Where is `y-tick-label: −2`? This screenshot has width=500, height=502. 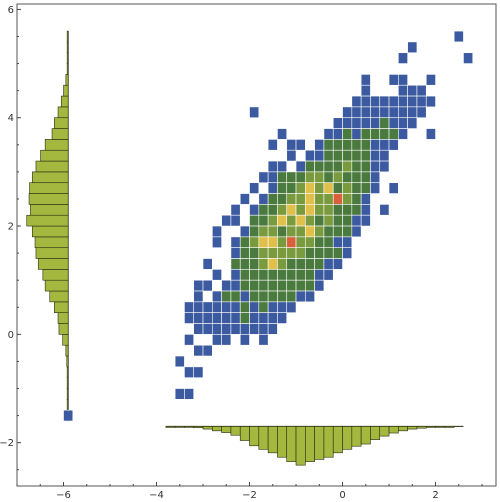 y-tick-label: −2 is located at coordinates (7, 443).